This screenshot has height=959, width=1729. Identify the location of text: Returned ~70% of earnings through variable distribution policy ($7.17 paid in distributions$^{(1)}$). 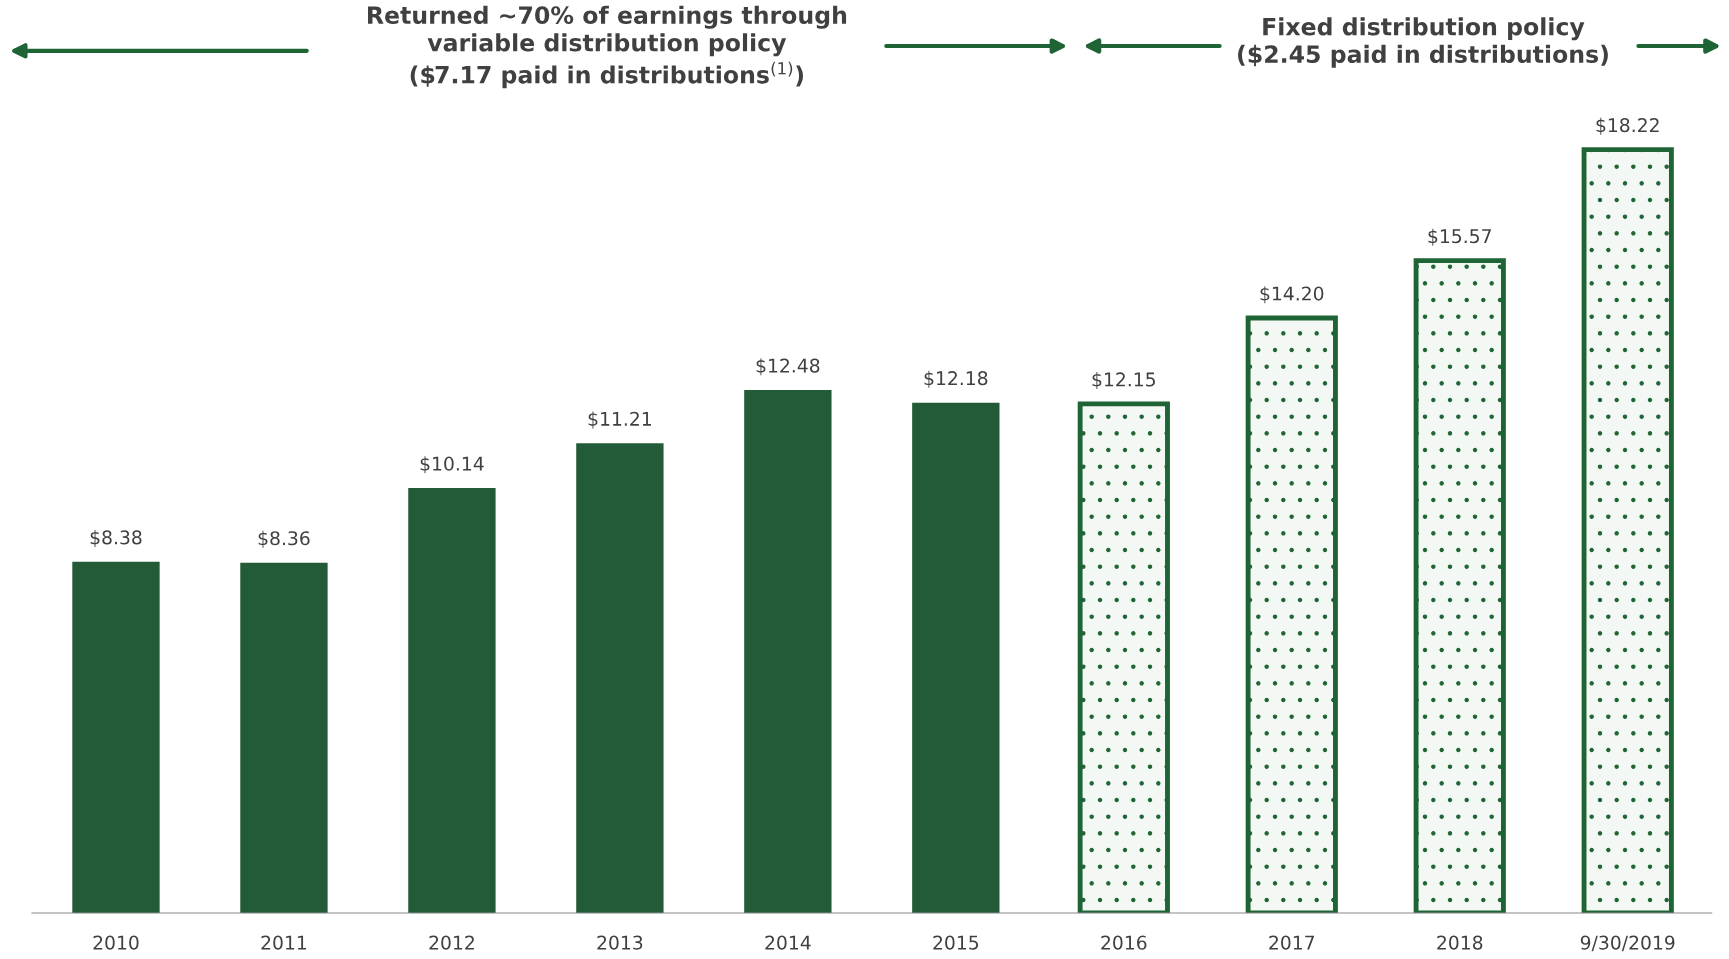
(607, 47).